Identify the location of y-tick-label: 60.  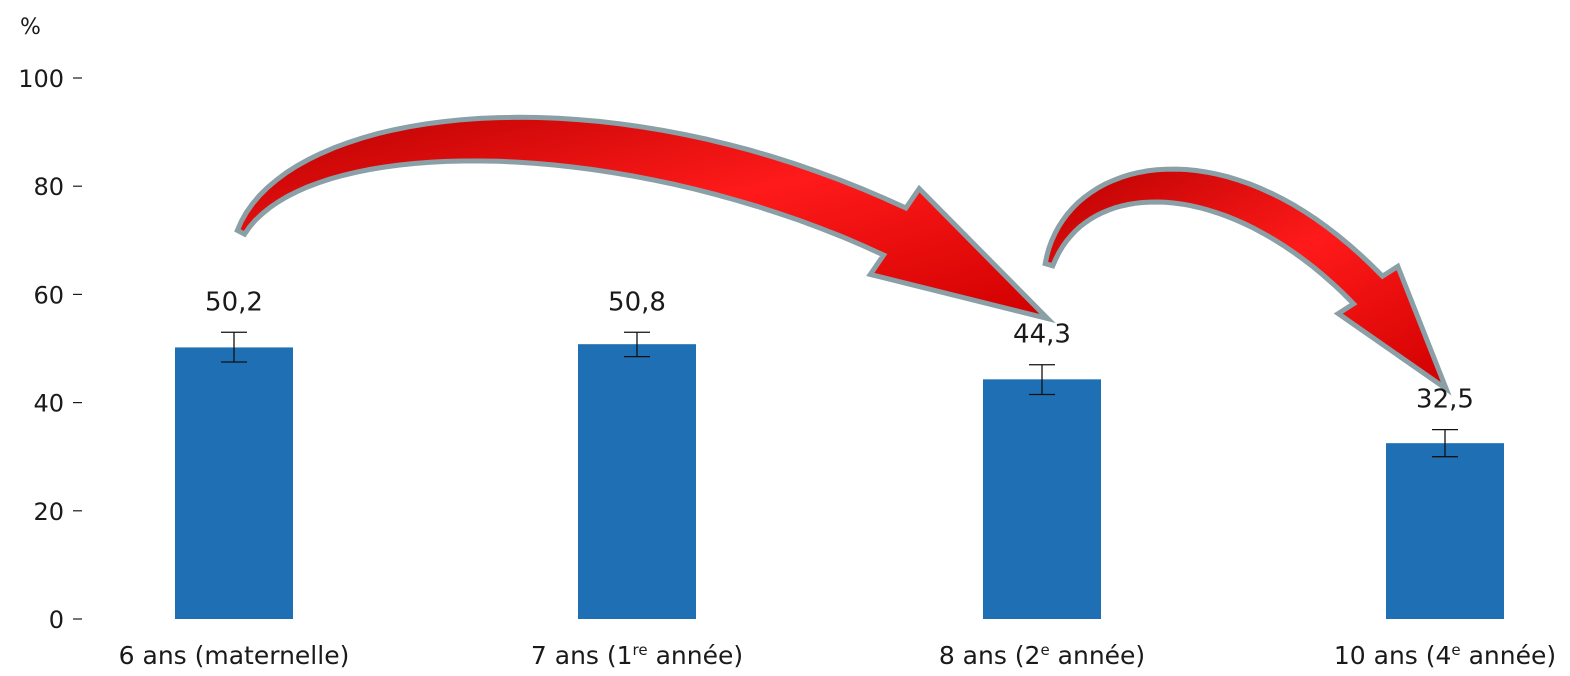
(48, 295).